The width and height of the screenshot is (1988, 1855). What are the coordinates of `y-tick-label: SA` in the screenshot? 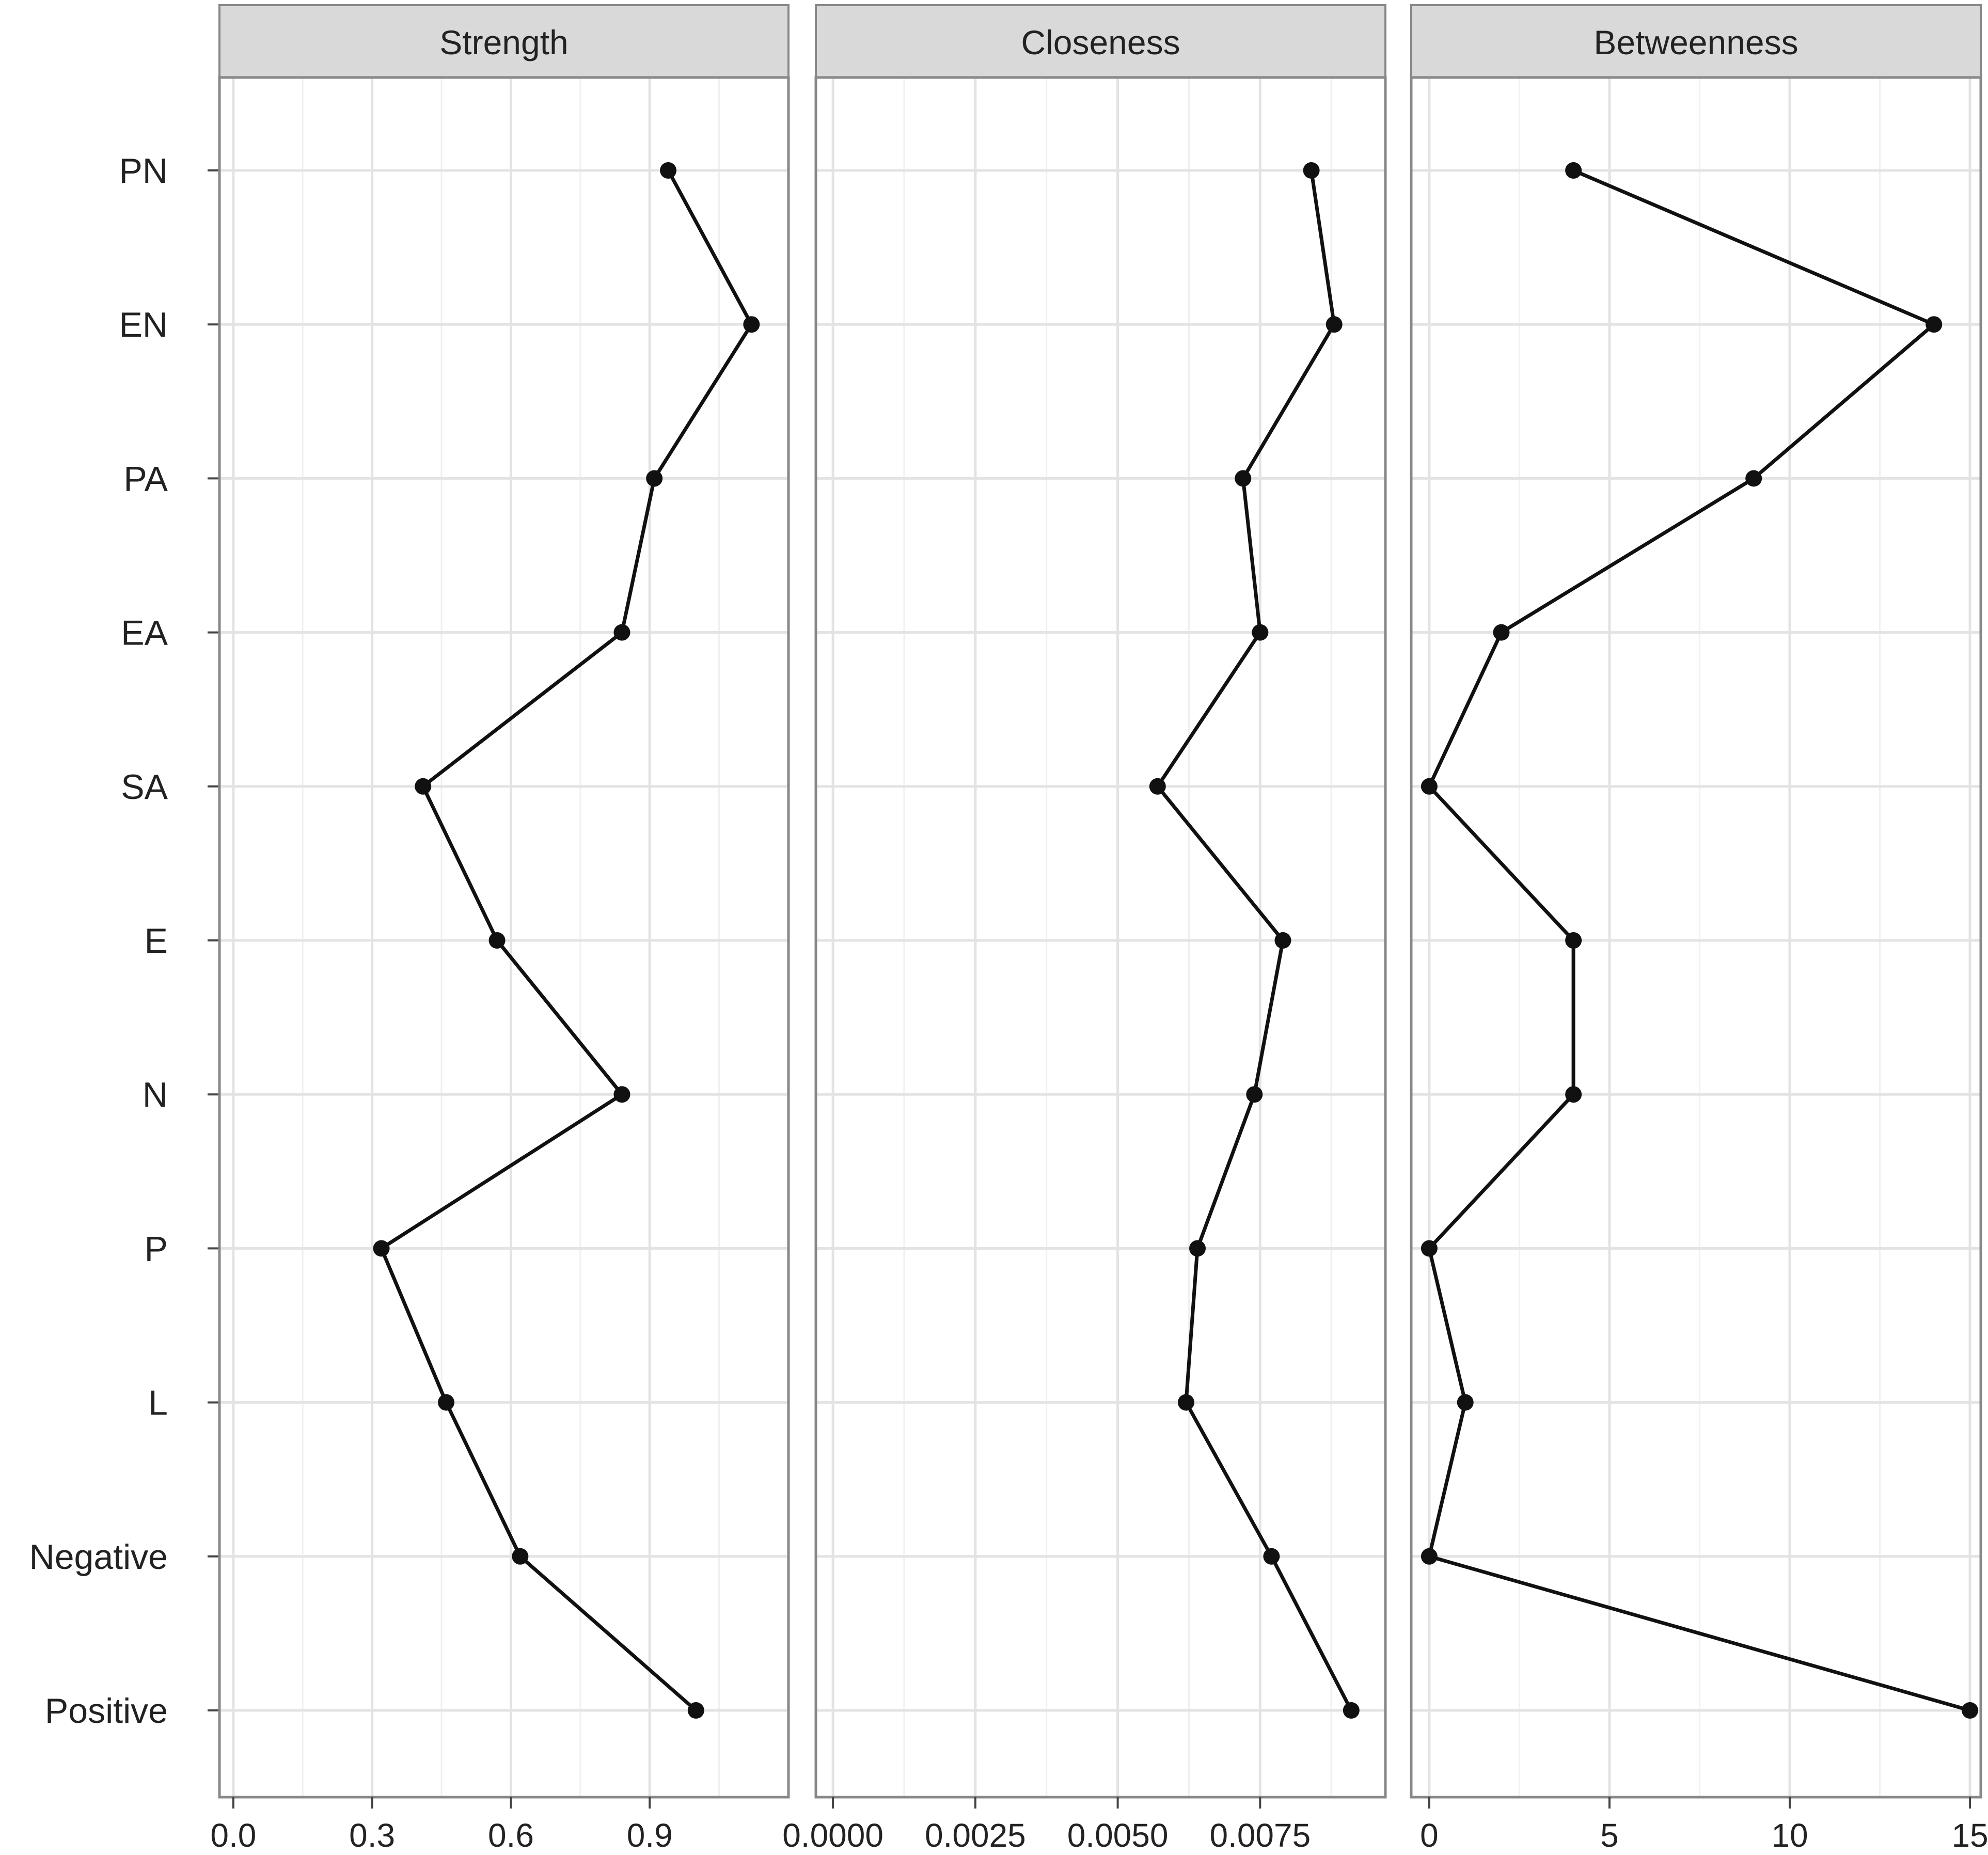 It's located at (144, 787).